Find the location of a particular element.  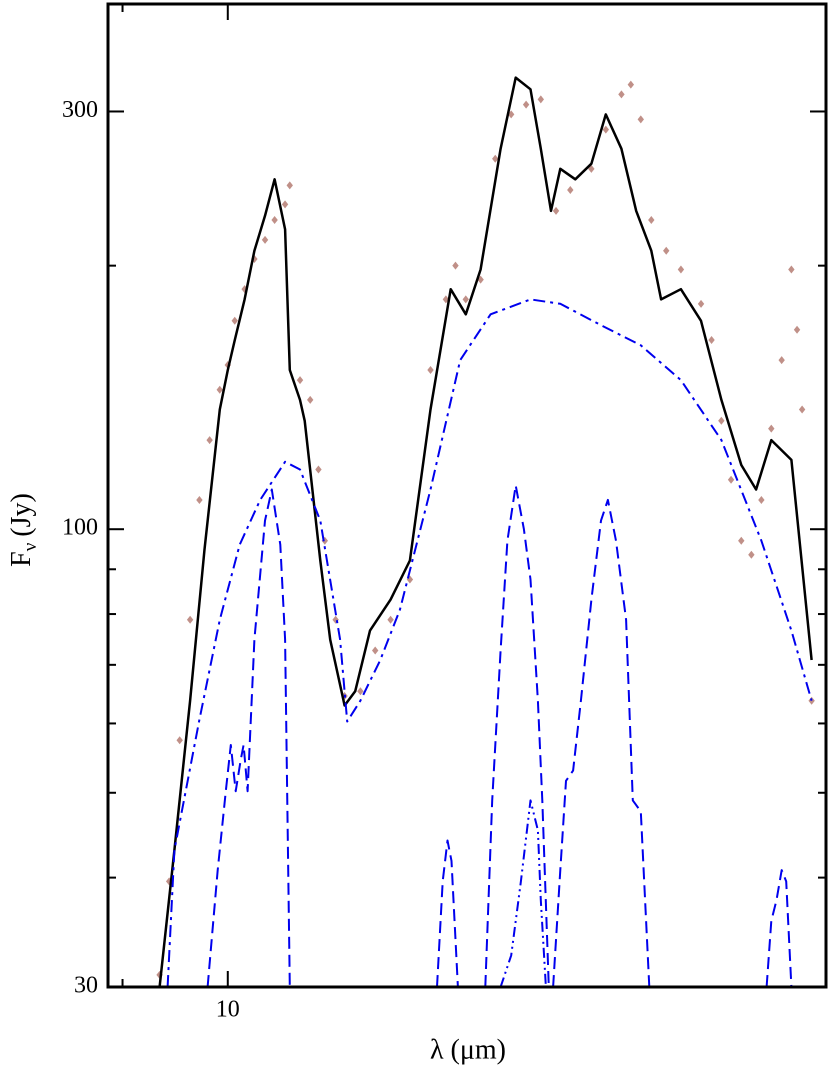

x-tick-label: 10 is located at coordinates (228, 1010).